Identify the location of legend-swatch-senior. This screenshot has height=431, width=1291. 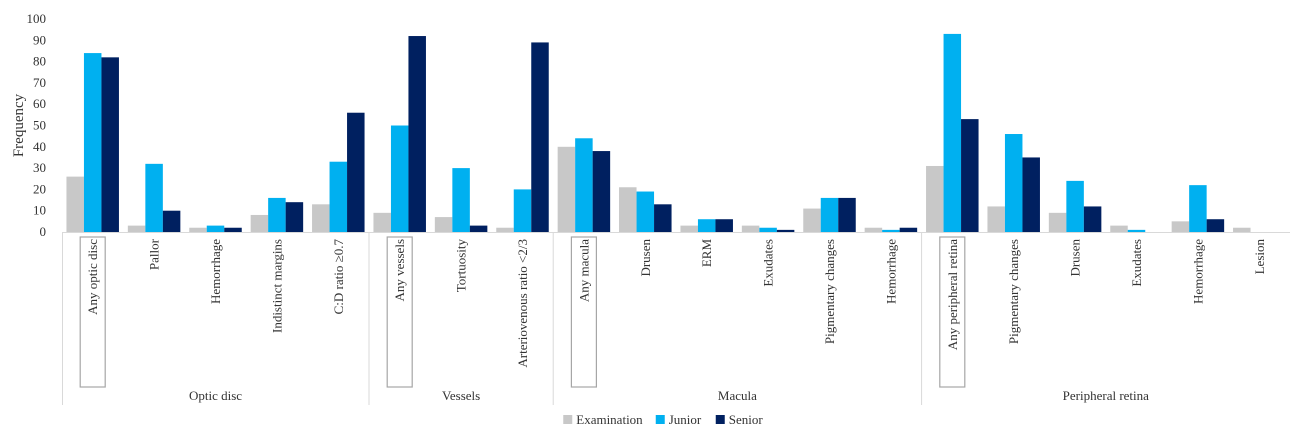
(720, 419).